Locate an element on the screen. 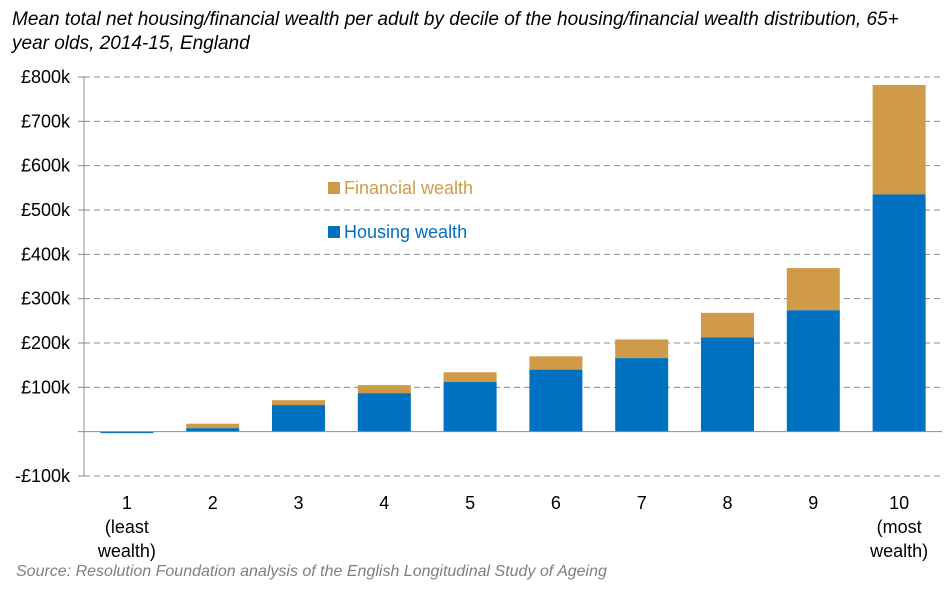 Image resolution: width=945 pixels, height=591 pixels. legend-label: Financial wealth is located at coordinates (408, 188).